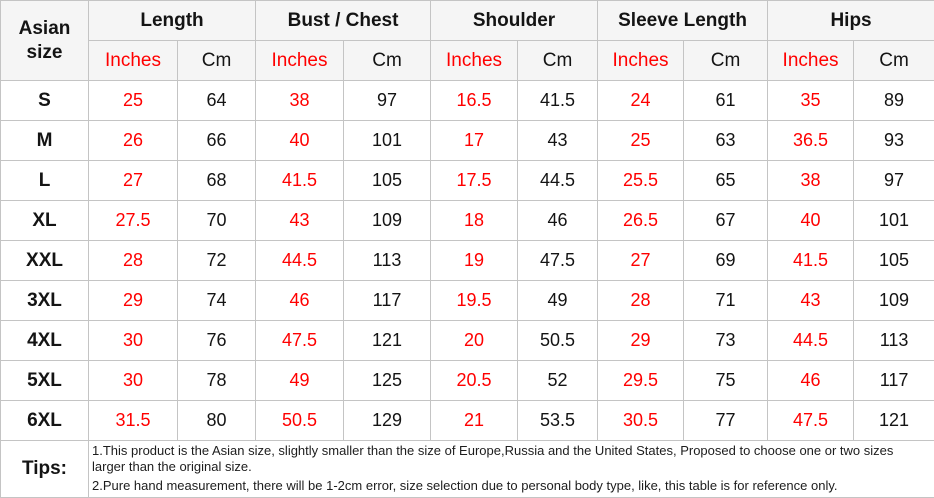  Describe the element at coordinates (343, 21) in the screenshot. I see `group-header-bust-chest: Bust / Chest` at that location.